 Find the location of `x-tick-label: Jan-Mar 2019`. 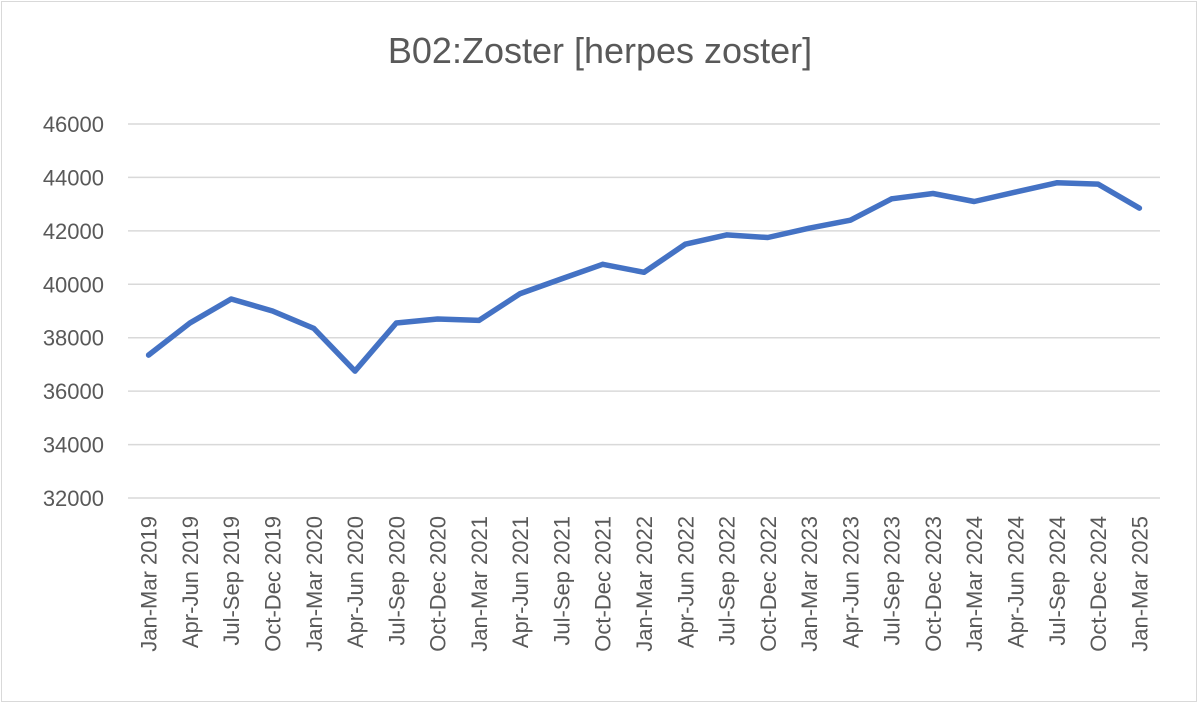

x-tick-label: Jan-Mar 2019 is located at coordinates (149, 584).